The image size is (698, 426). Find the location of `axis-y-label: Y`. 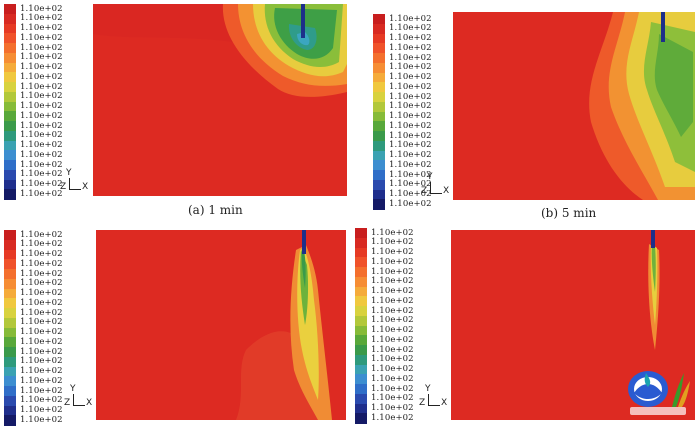

axis-y-label: Y is located at coordinates (73, 389).